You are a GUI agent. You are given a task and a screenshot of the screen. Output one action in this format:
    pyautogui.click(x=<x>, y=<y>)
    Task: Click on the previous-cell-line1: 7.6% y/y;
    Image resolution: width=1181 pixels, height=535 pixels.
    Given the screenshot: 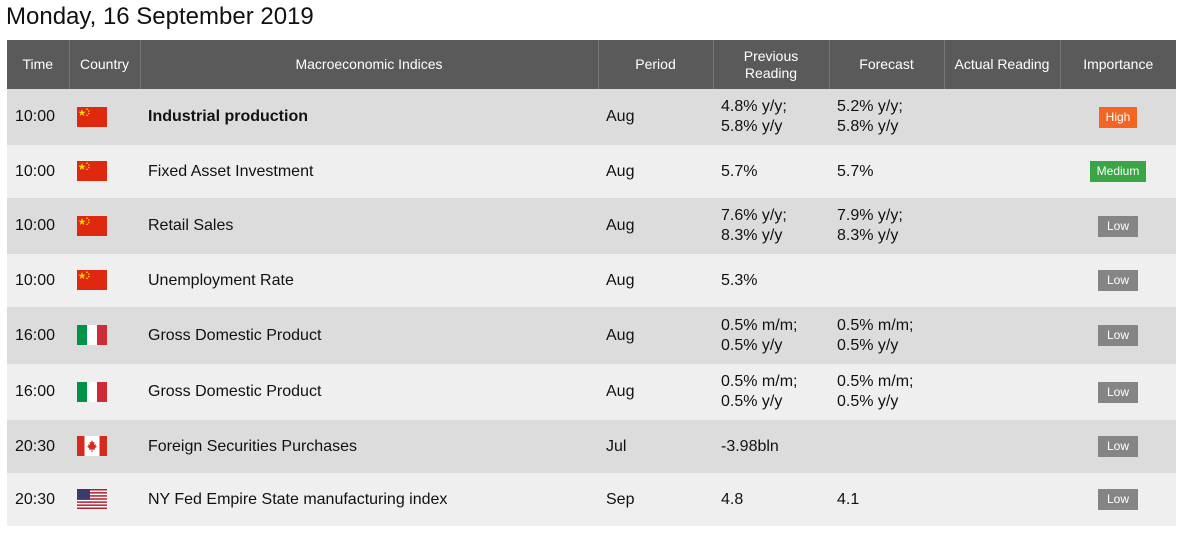 What is the action you would take?
    pyautogui.click(x=754, y=215)
    